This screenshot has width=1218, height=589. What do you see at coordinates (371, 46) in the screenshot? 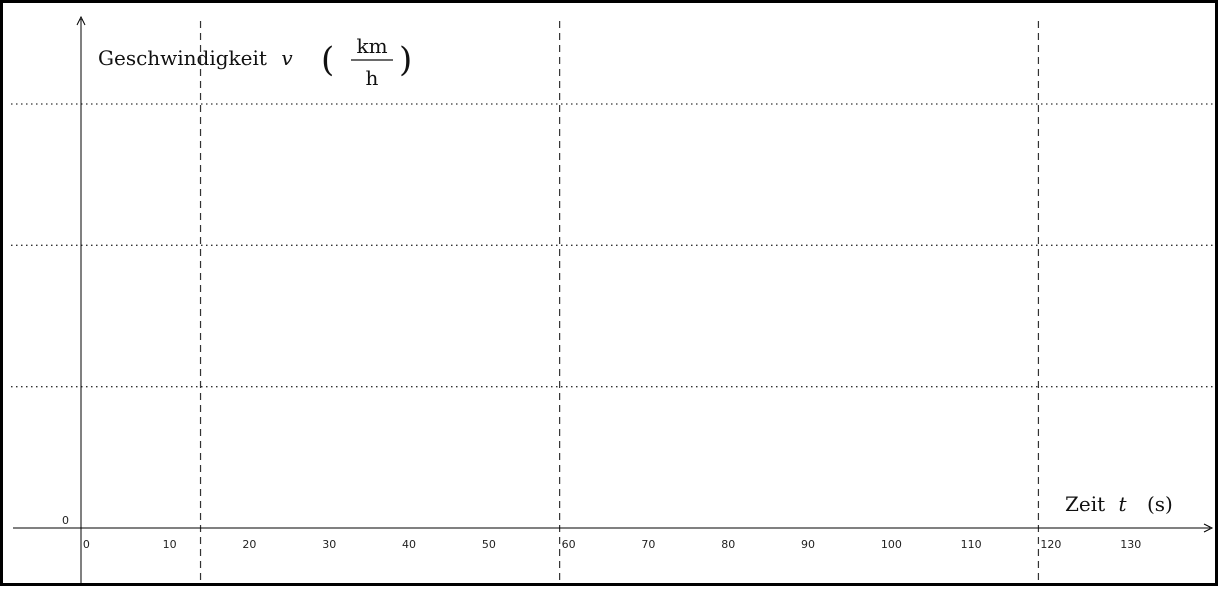
I see `y-label-unit-numerator: km` at bounding box center [371, 46].